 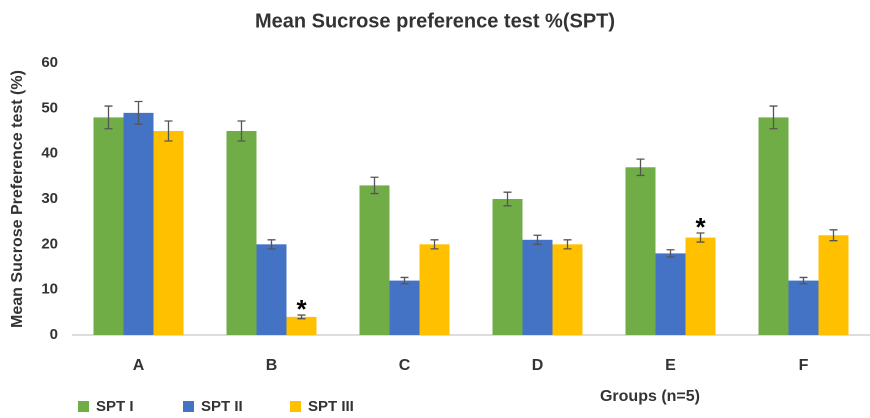 I want to click on x-tick-label: E, so click(x=670, y=365).